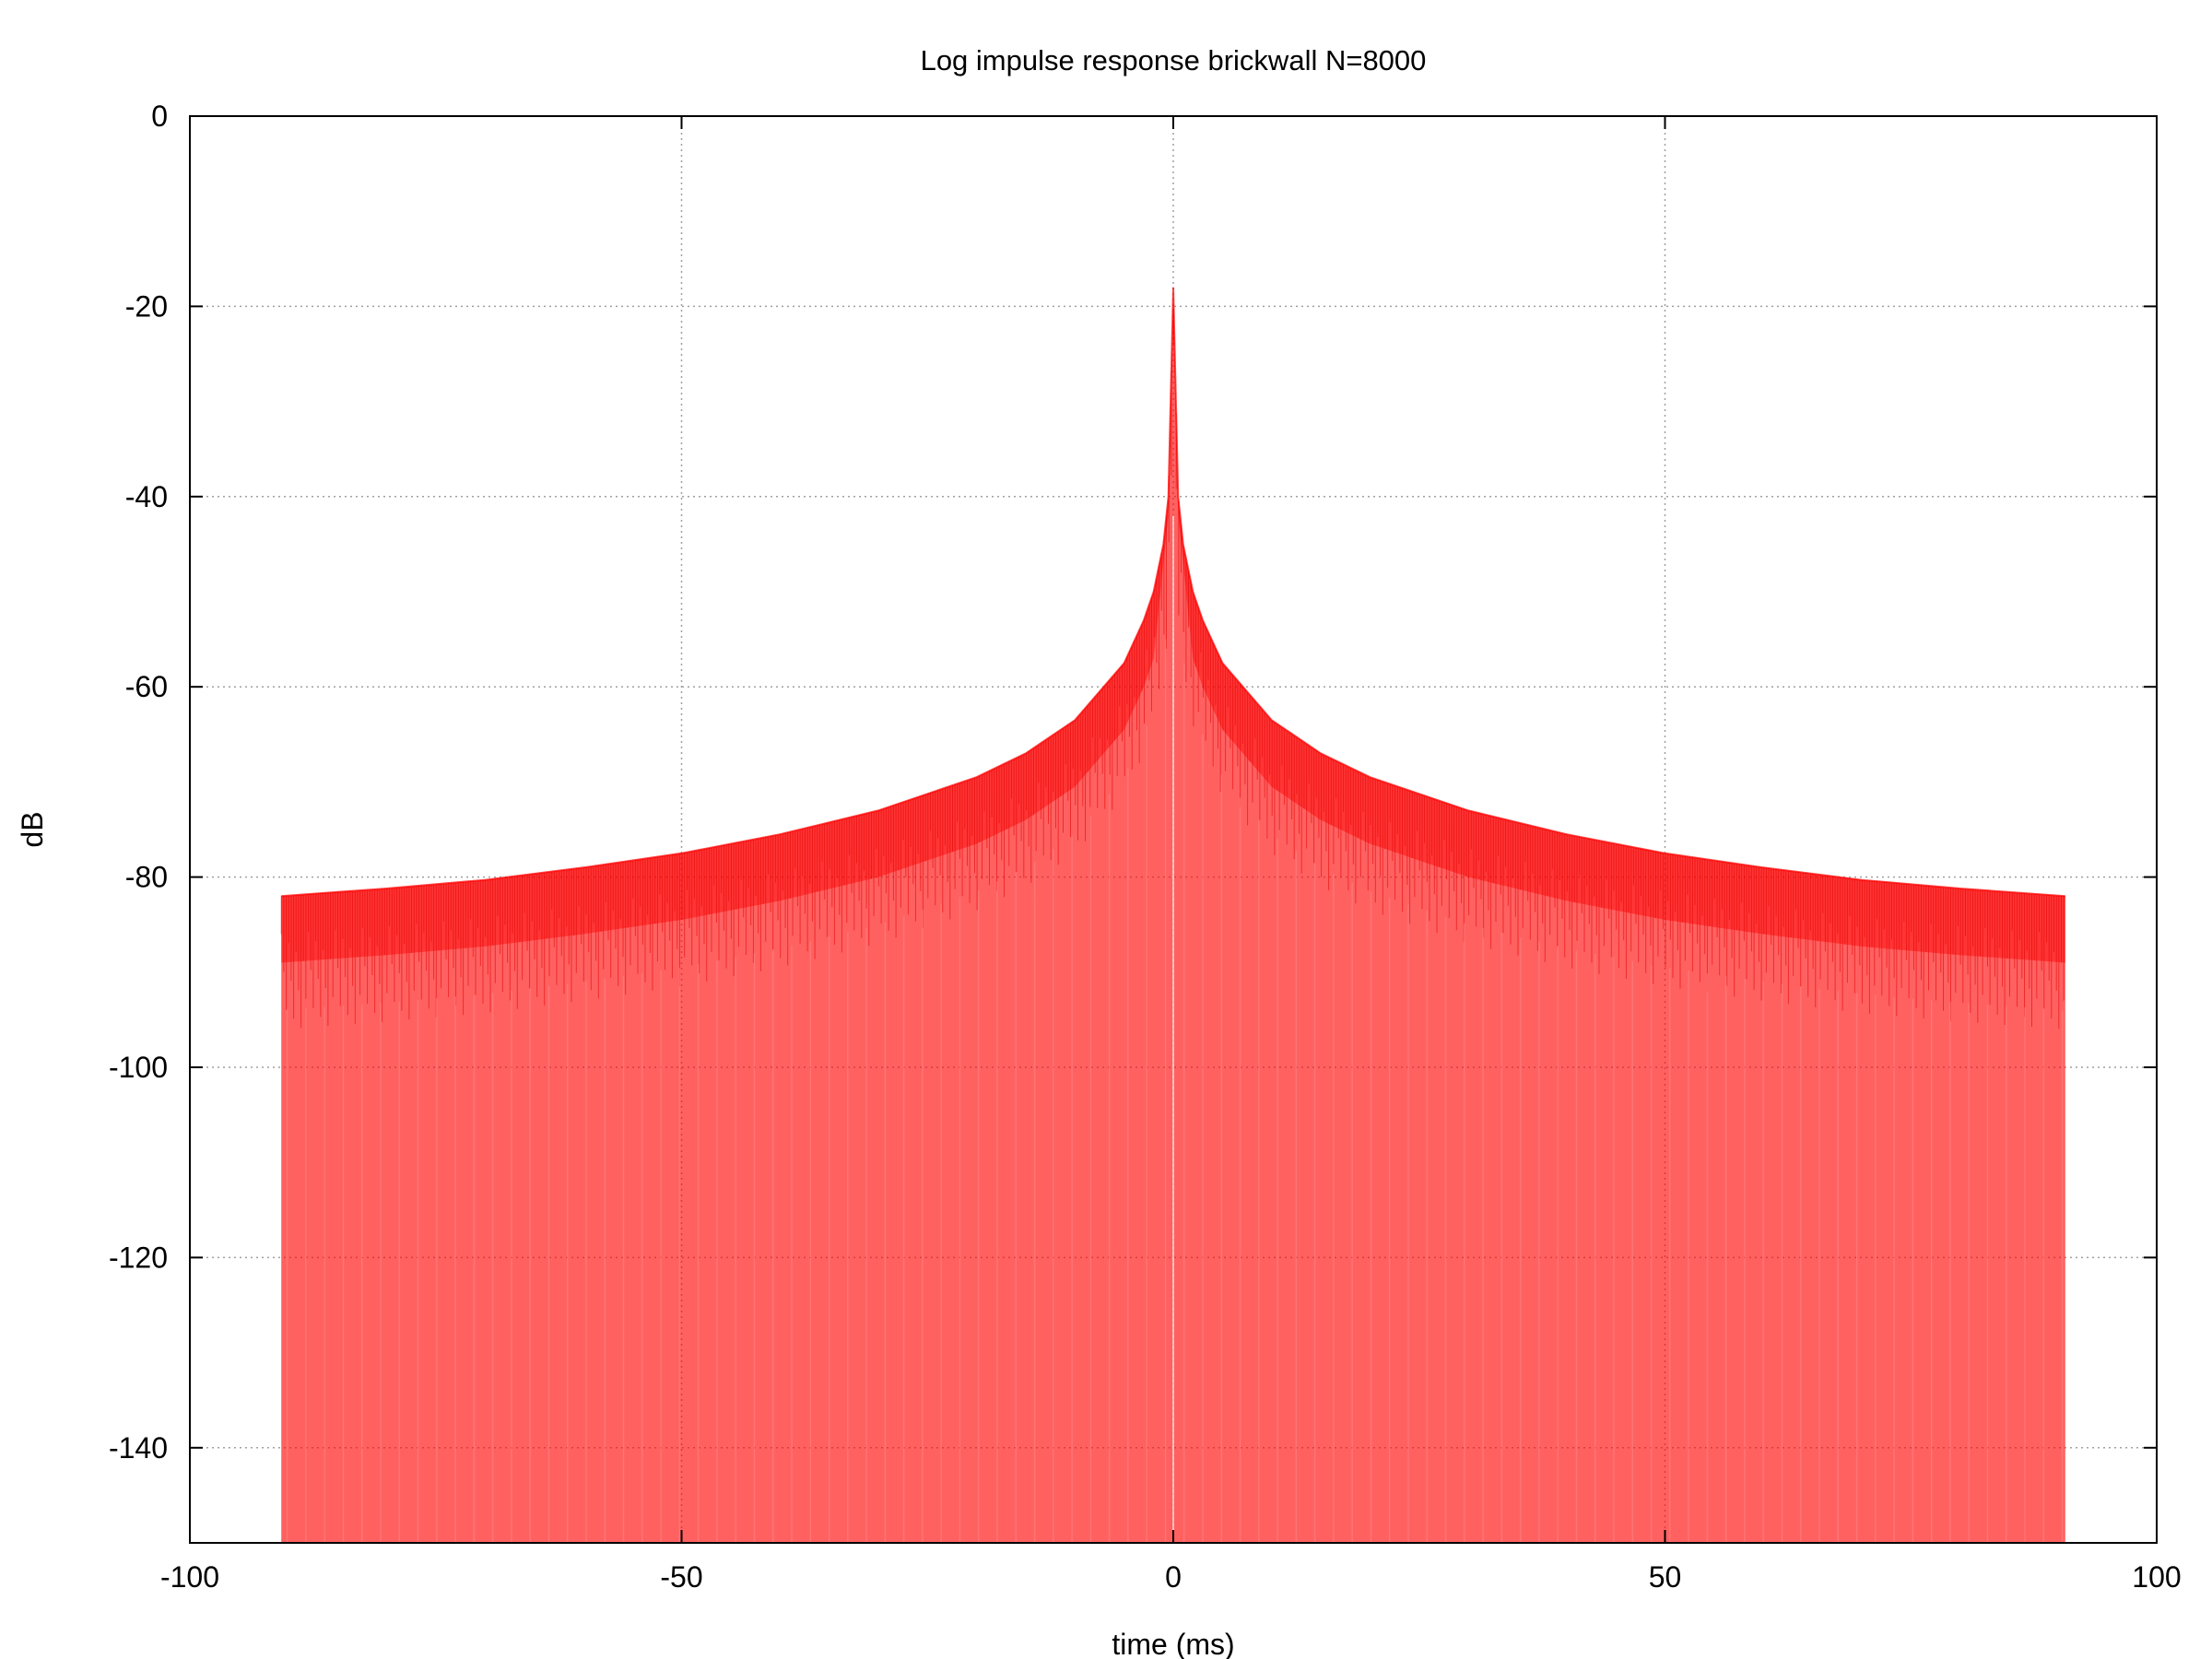 This screenshot has width=2212, height=1659. I want to click on y-tick-label: -60, so click(146, 686).